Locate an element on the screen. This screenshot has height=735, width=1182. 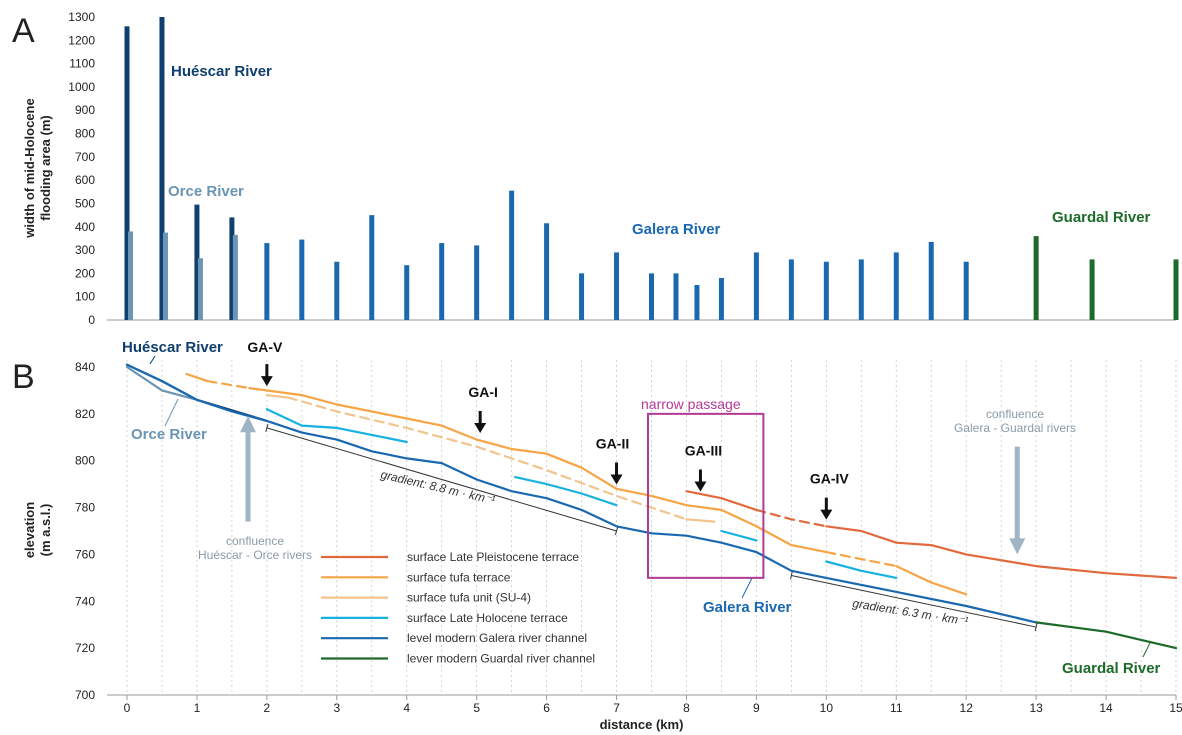
panel-b-y-axis-label: elevation(m a.s.l.) is located at coordinates (37, 530).